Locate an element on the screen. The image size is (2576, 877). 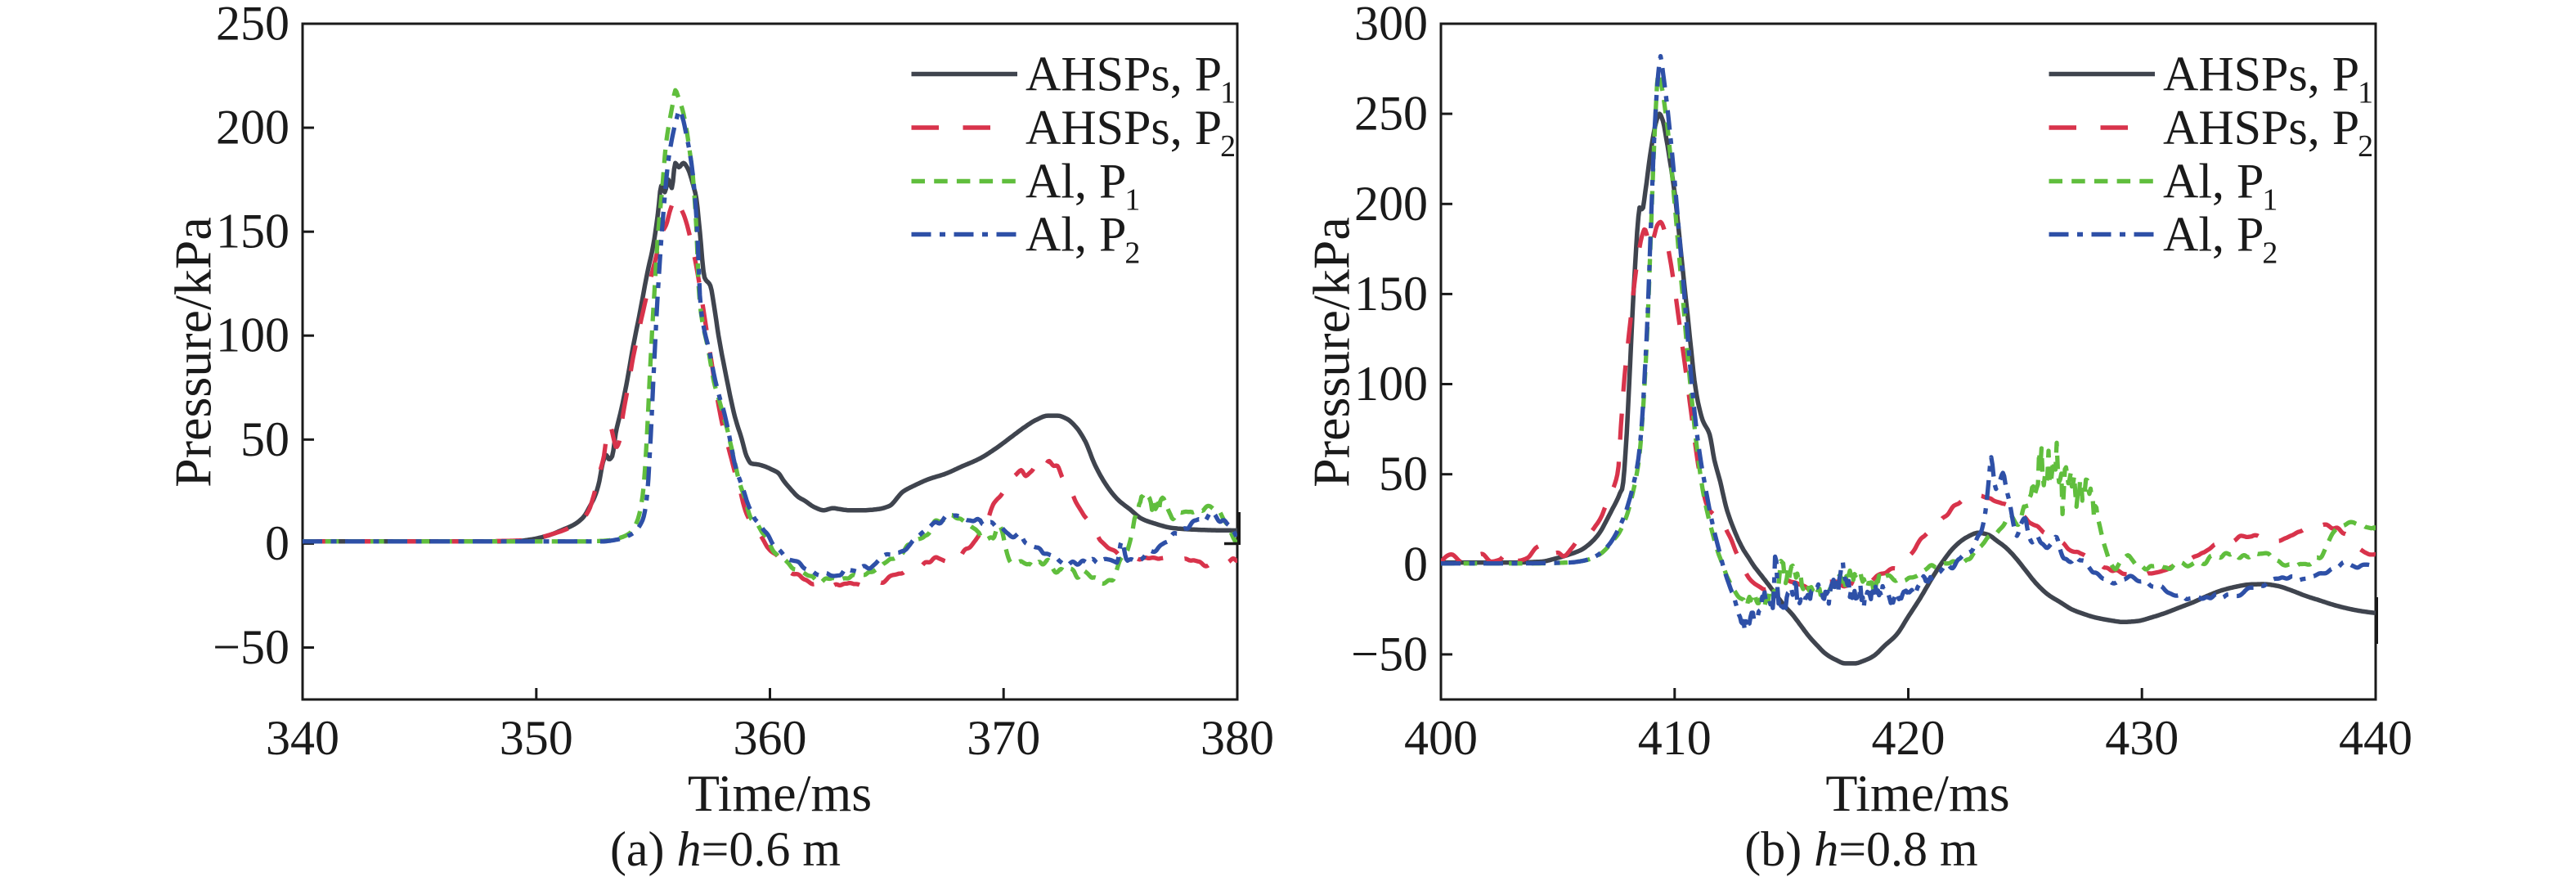
svg-text: 380 is located at coordinates (1237, 738).